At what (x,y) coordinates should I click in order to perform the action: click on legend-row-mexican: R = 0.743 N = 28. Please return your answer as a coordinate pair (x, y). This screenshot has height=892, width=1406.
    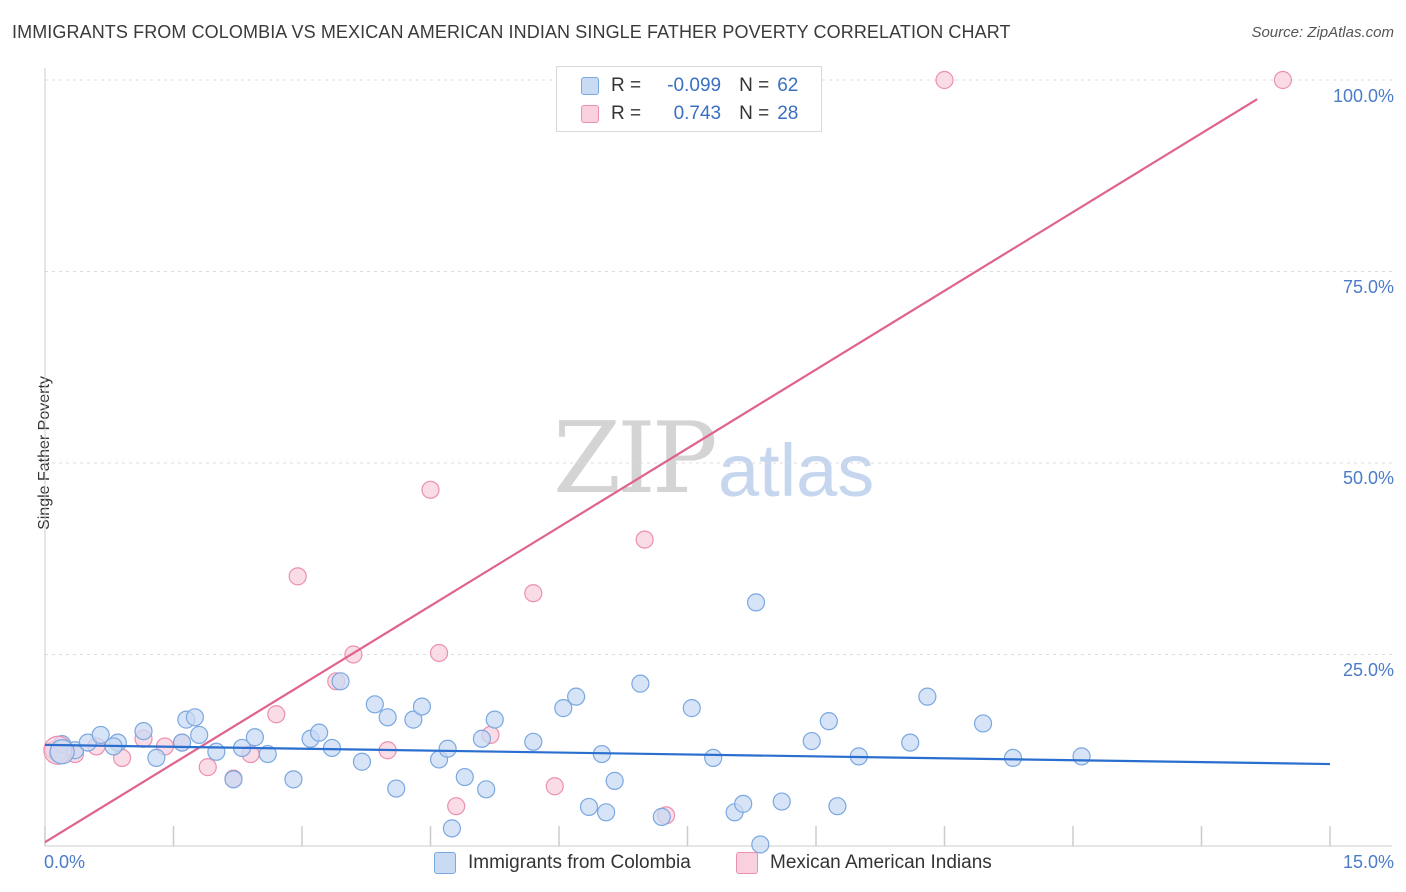
    Looking at the image, I should click on (689, 114).